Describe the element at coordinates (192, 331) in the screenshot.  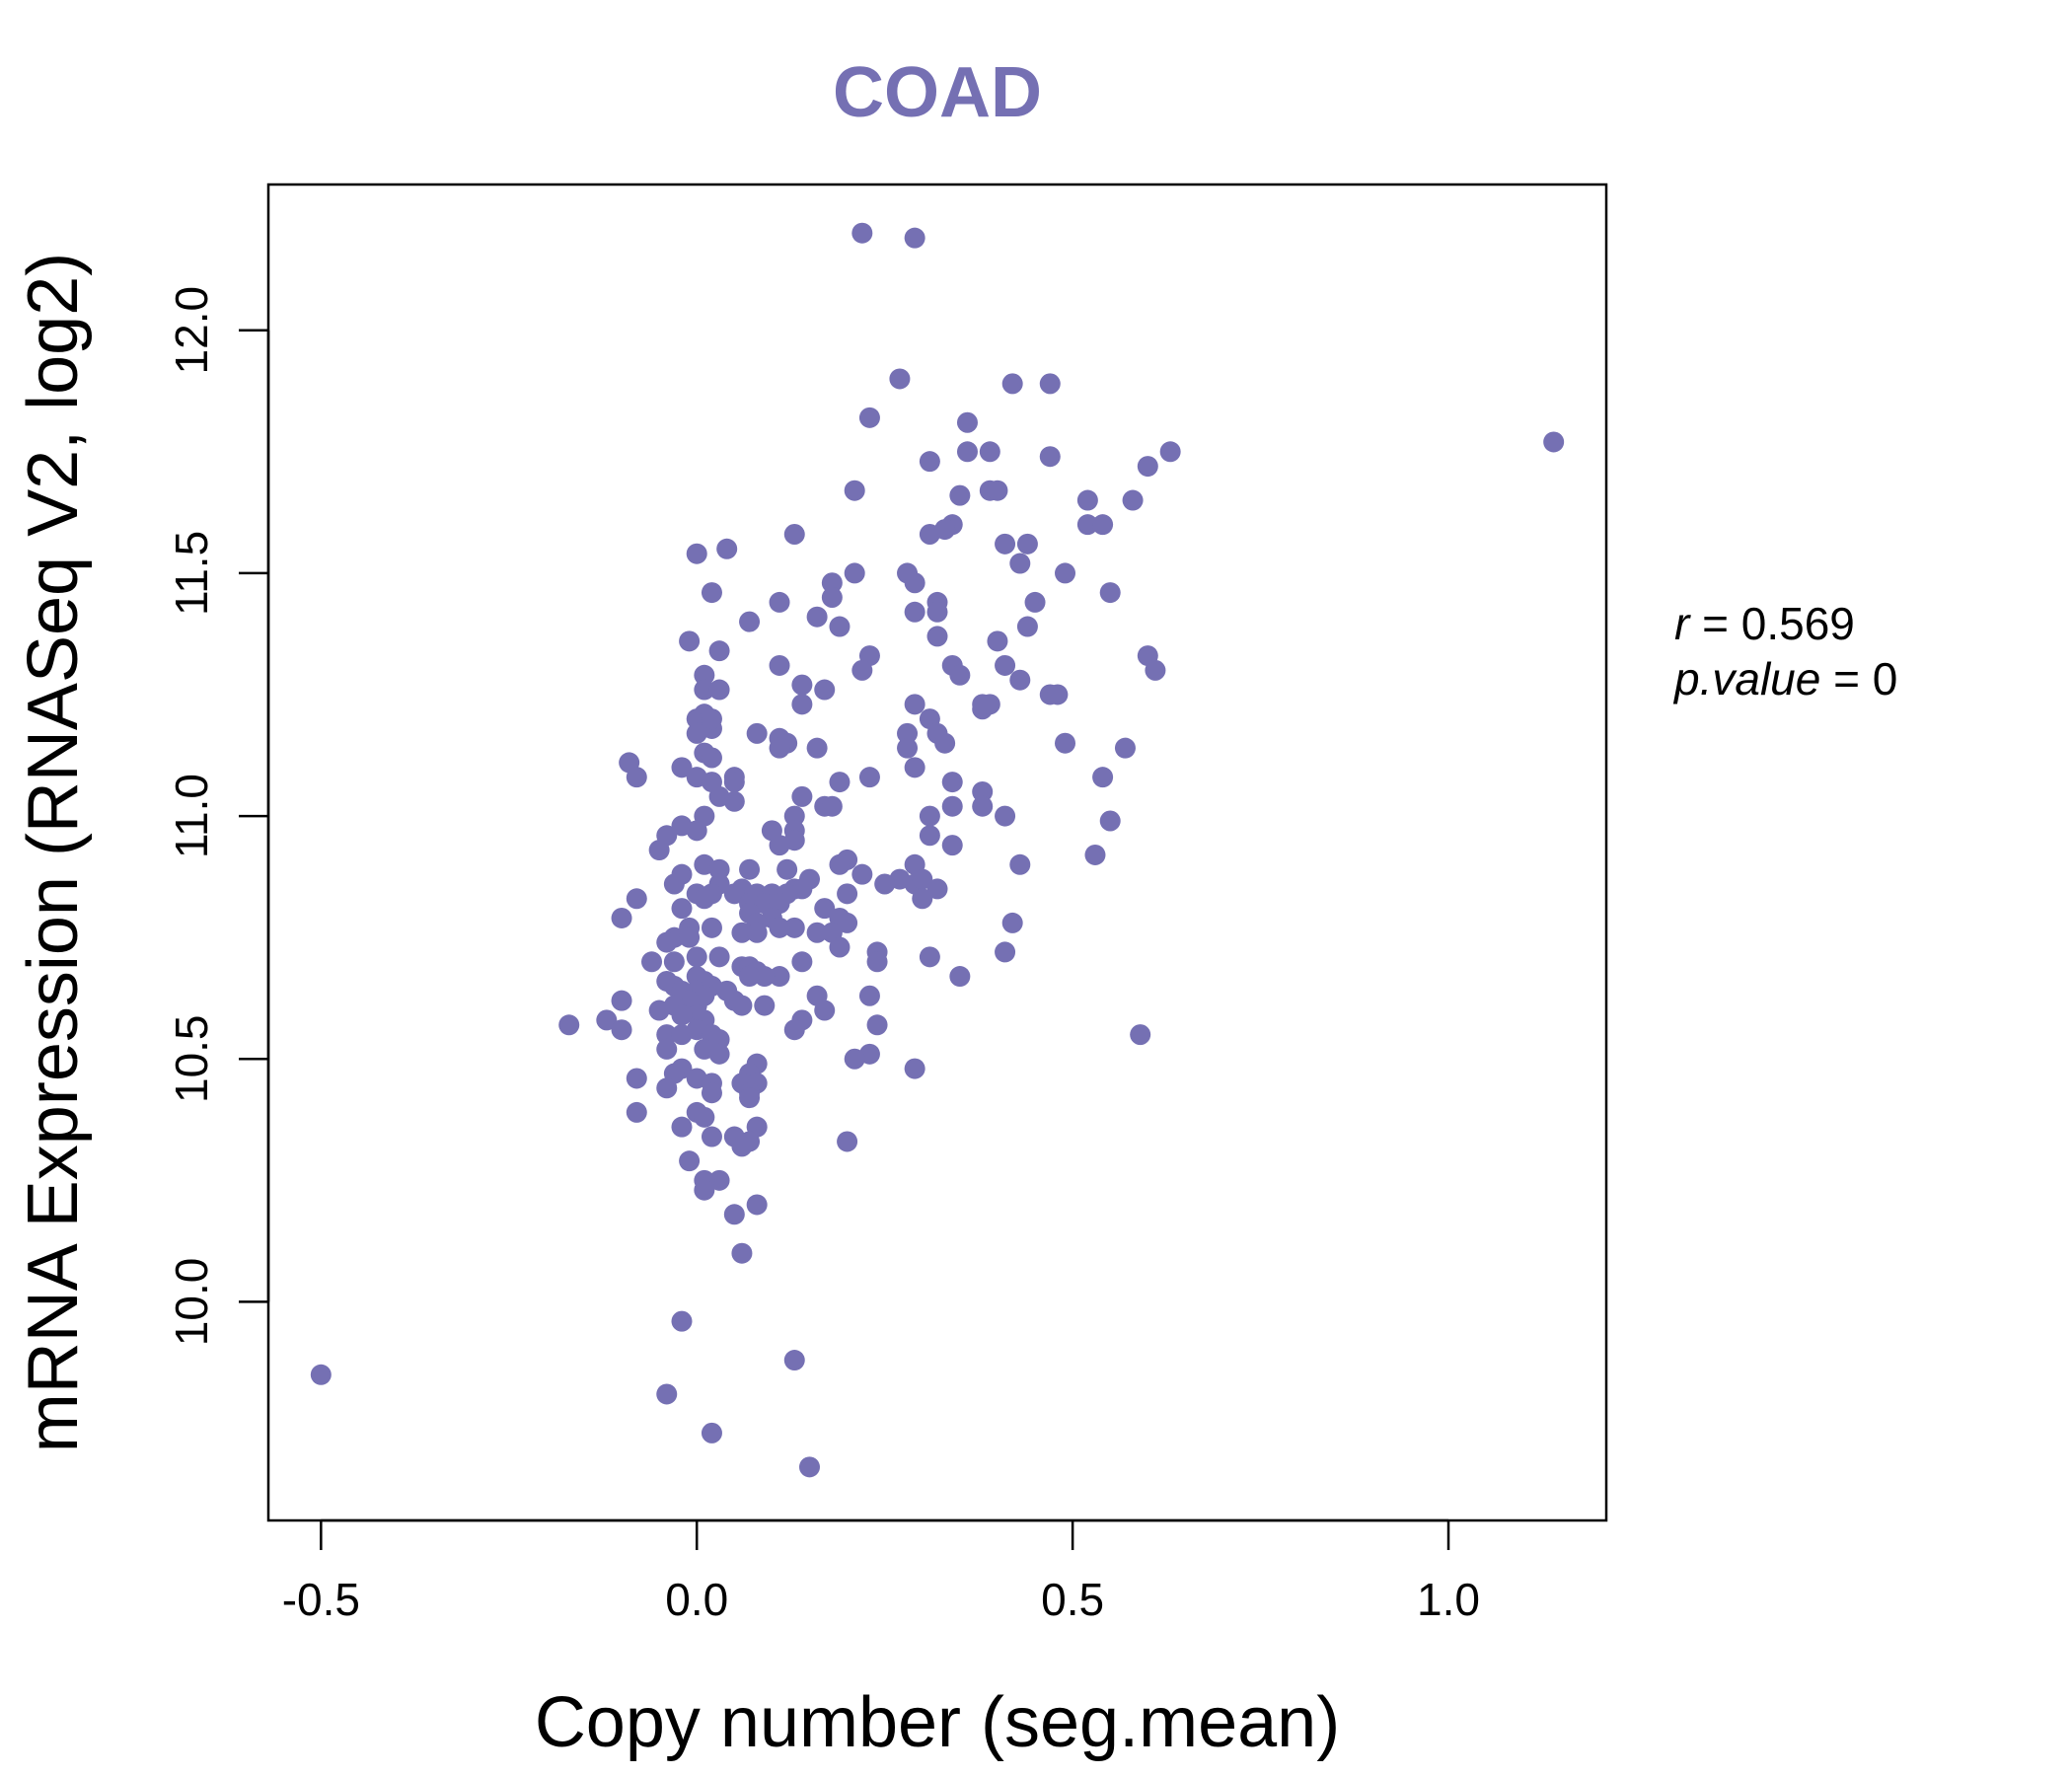
I see `y-tick-label: 12.0` at that location.